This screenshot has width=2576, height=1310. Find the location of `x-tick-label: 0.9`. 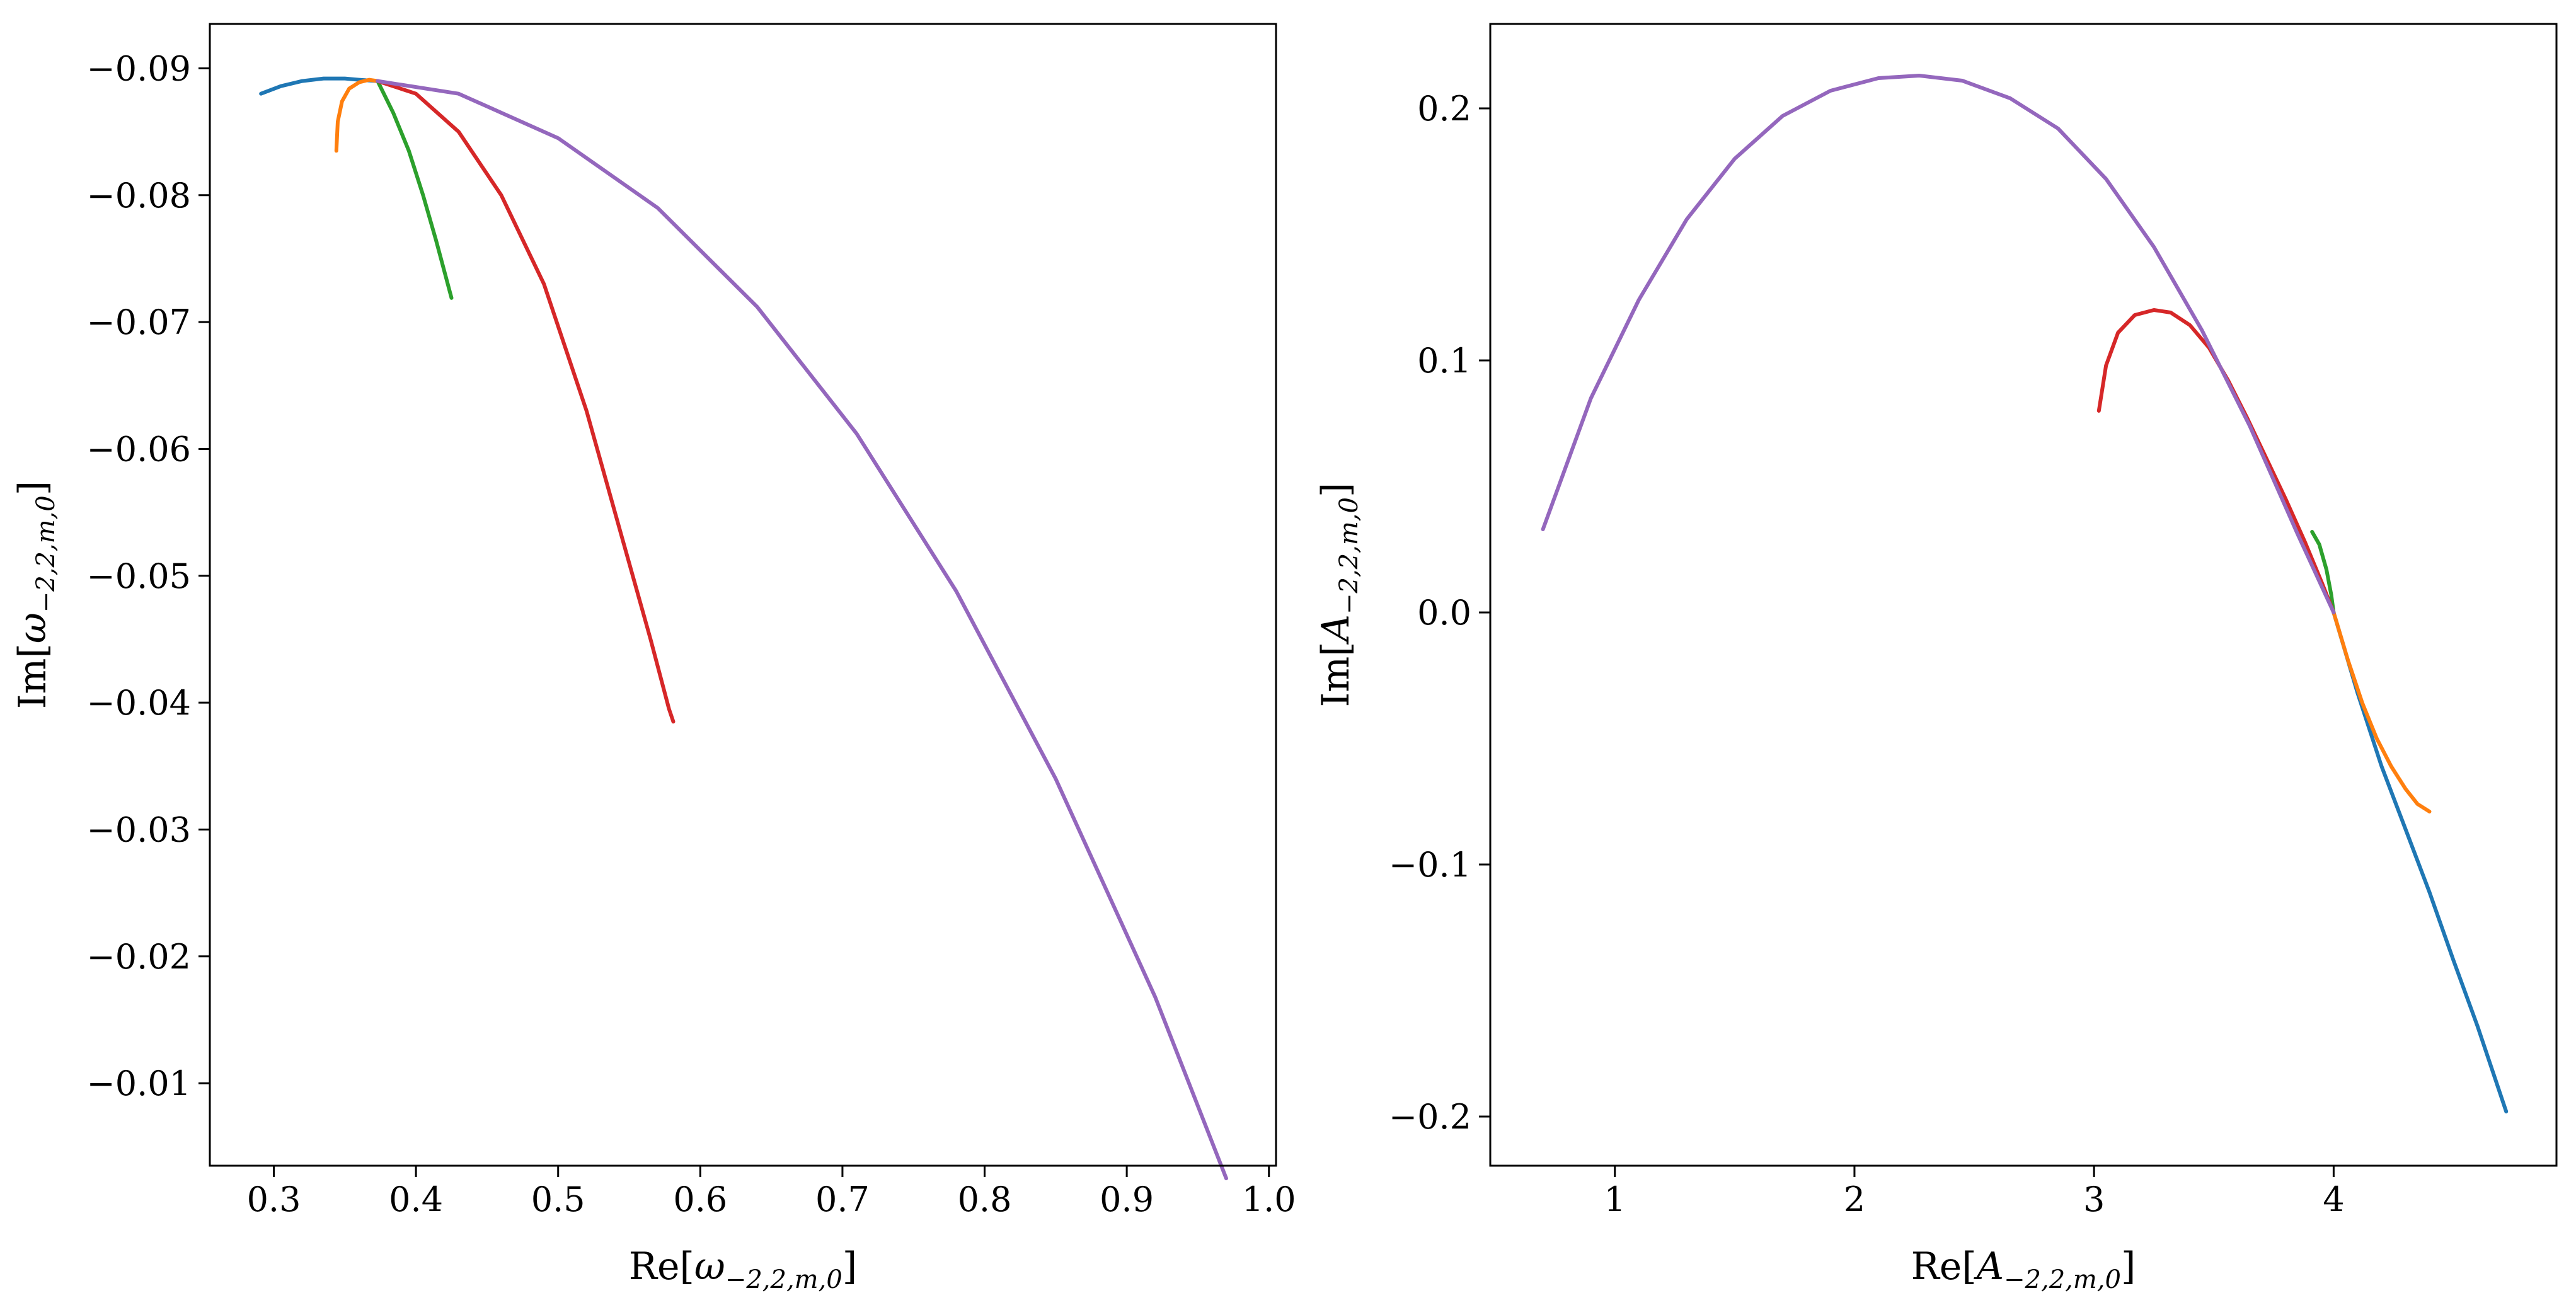

x-tick-label: 0.9 is located at coordinates (1127, 1199).